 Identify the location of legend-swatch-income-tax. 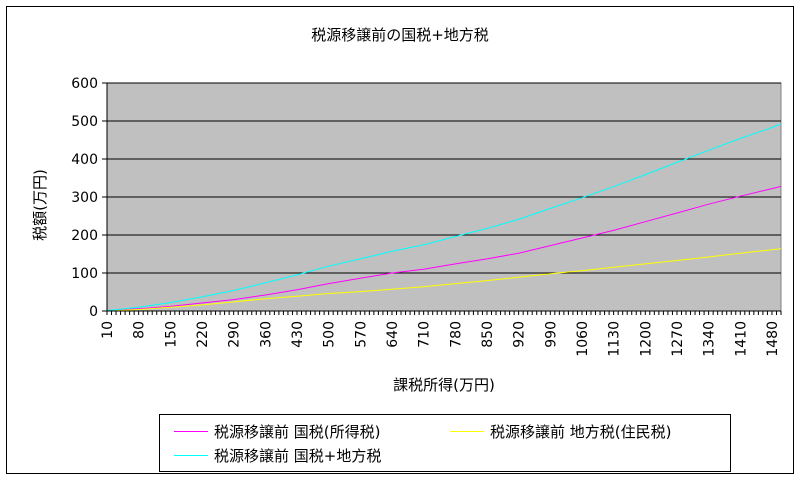
(191, 431).